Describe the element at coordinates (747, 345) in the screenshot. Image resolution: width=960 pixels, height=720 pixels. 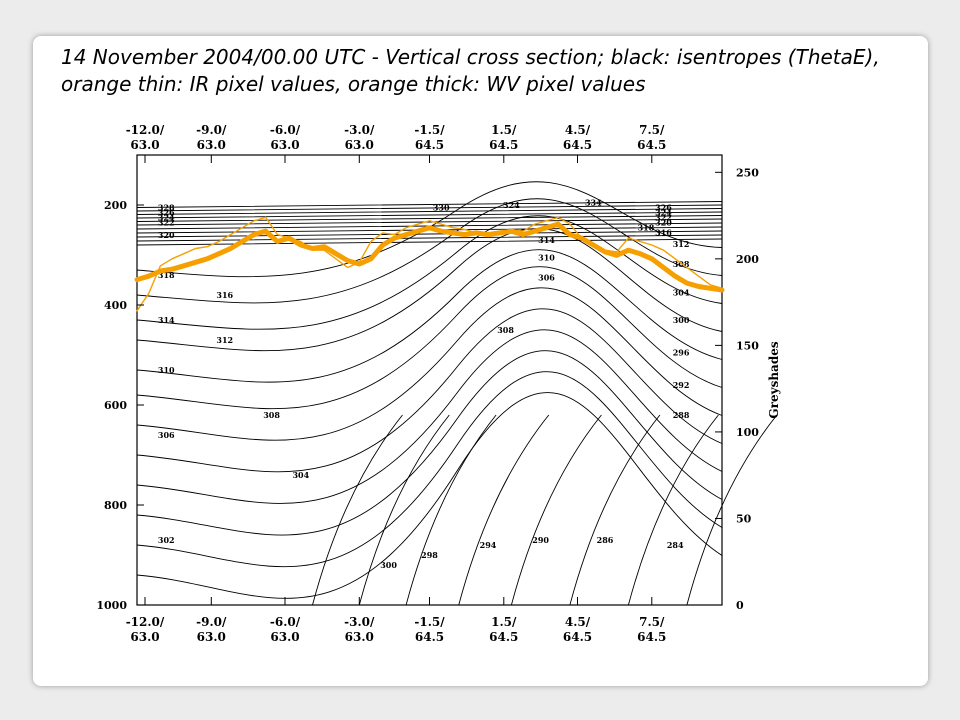
I see `right-tick-label: 150` at that location.